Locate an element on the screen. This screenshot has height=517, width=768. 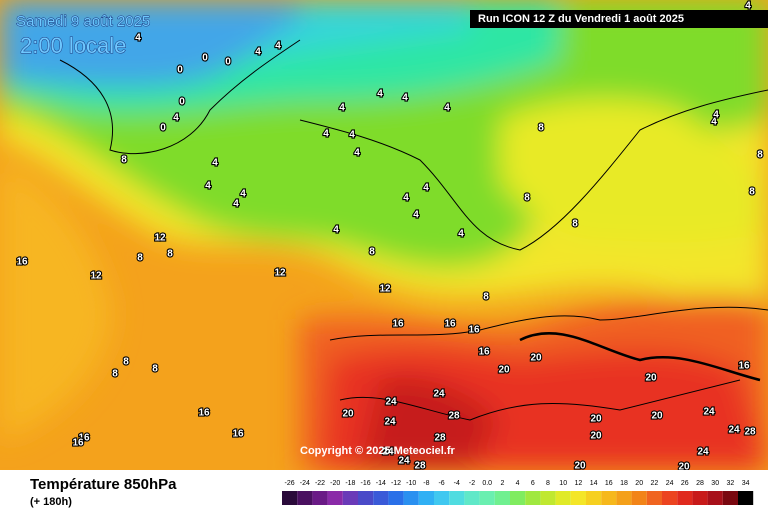
scale-label: 2 is located at coordinates (502, 483).